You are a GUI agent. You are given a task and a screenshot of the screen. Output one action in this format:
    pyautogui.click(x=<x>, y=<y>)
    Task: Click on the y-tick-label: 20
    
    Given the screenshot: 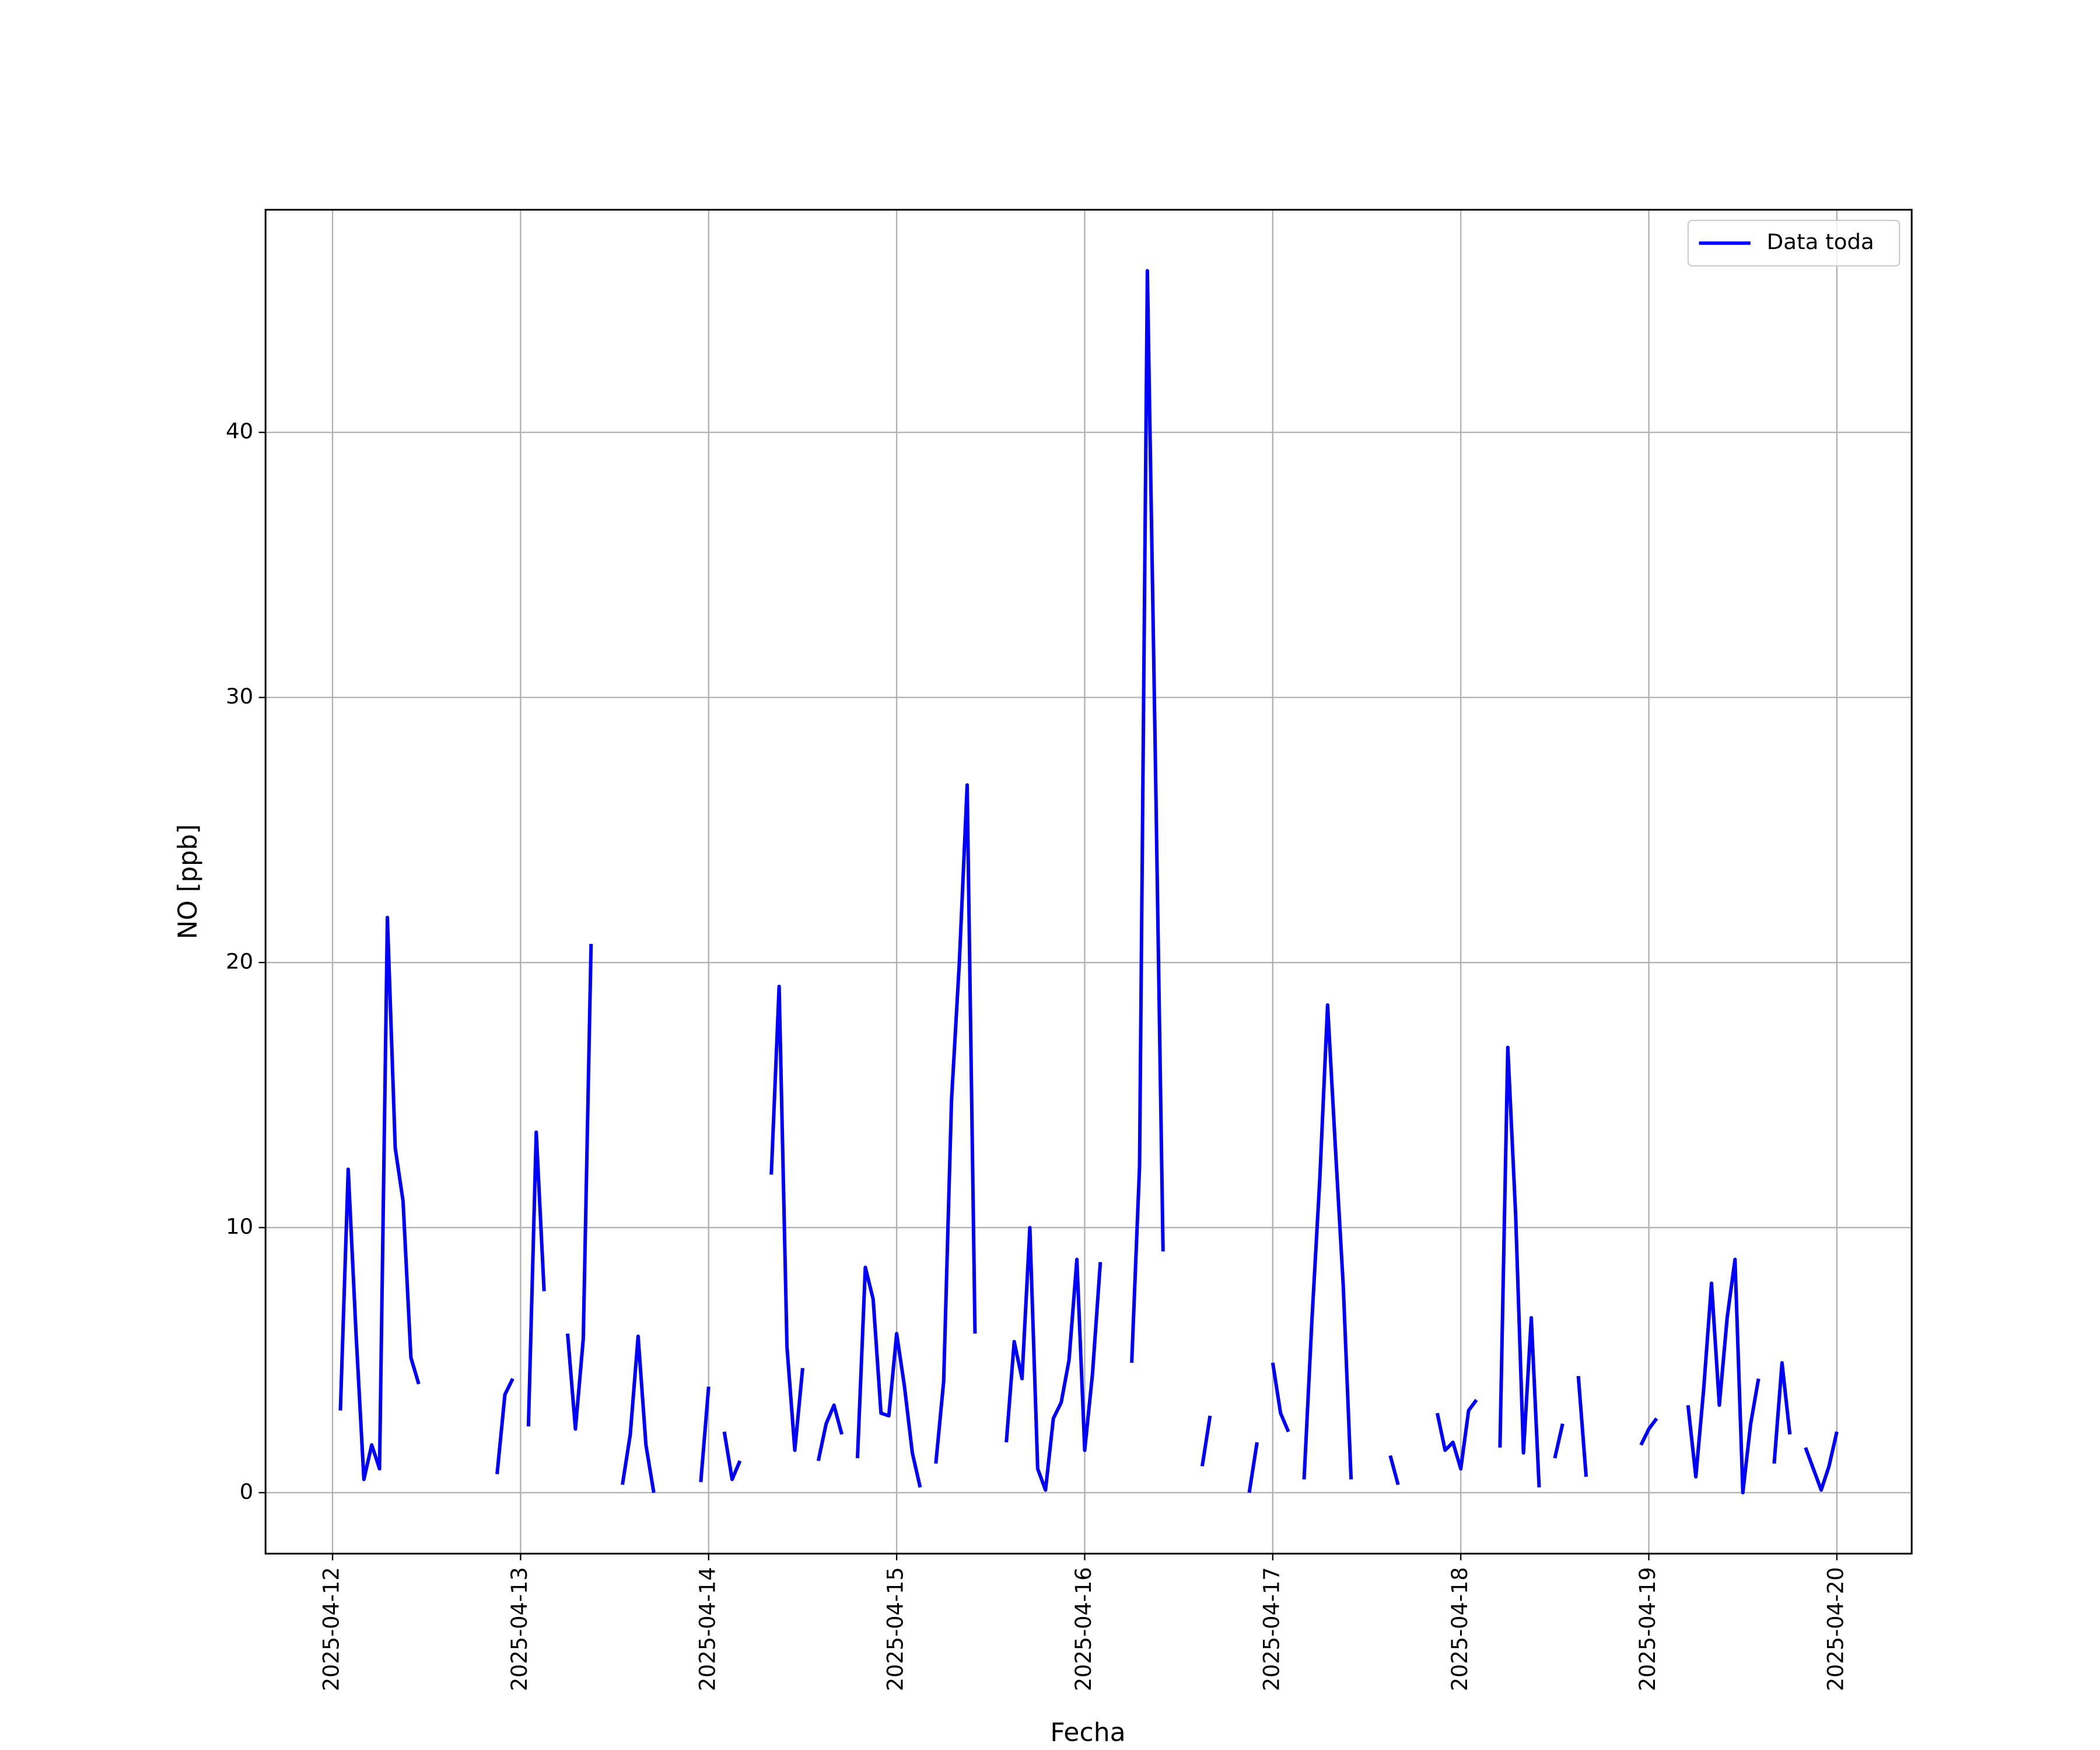 What is the action you would take?
    pyautogui.click(x=239, y=961)
    